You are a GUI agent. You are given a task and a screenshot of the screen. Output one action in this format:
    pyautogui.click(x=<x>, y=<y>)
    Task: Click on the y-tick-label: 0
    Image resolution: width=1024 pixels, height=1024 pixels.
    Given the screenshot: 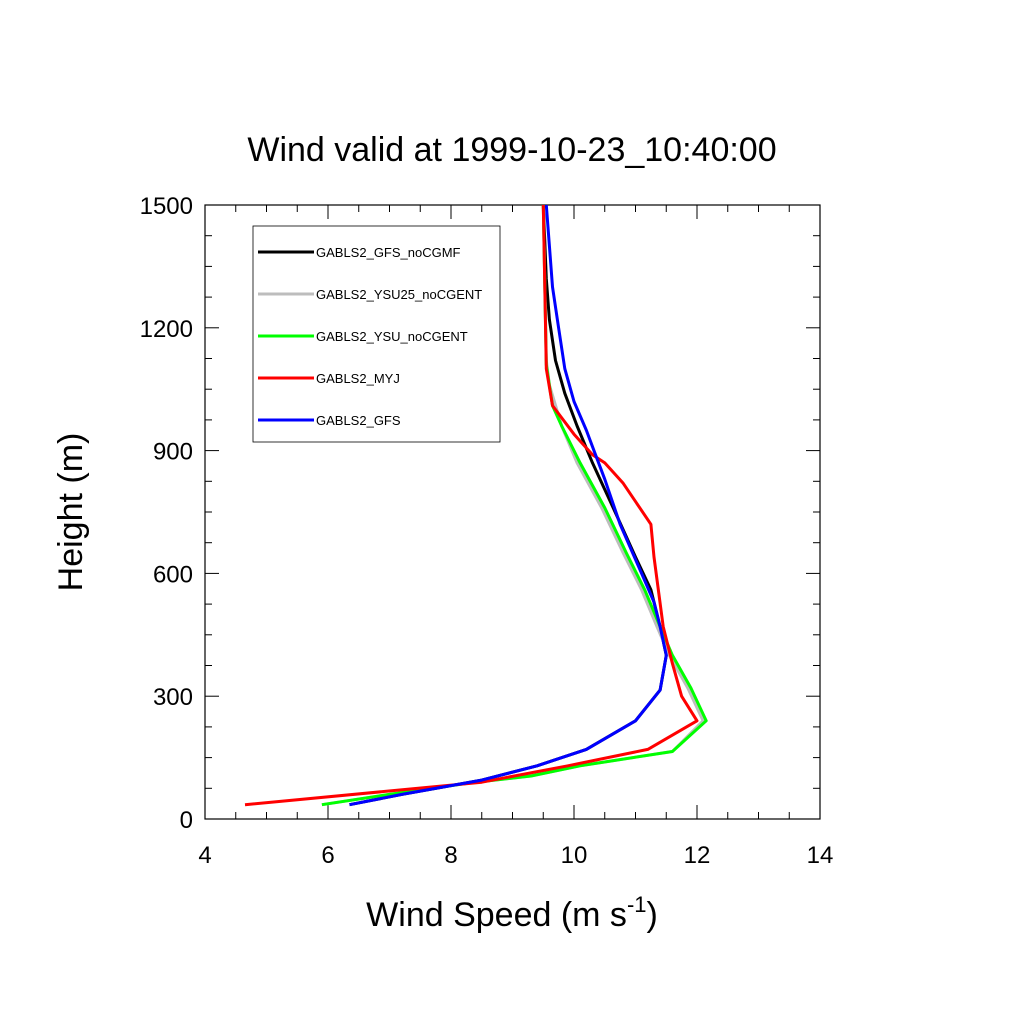 What is the action you would take?
    pyautogui.click(x=186, y=820)
    